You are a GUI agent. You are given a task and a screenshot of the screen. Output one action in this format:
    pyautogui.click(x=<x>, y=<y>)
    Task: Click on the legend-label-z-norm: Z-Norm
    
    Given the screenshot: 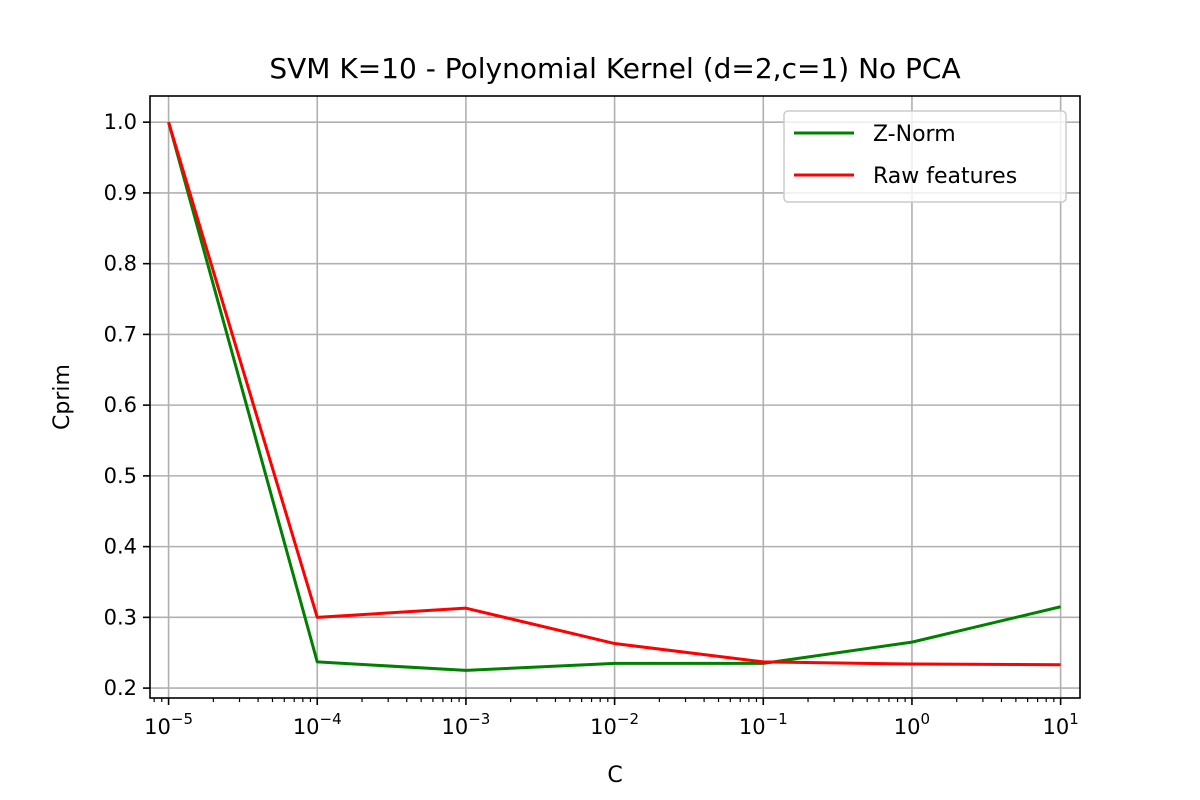 What is the action you would take?
    pyautogui.click(x=914, y=134)
    